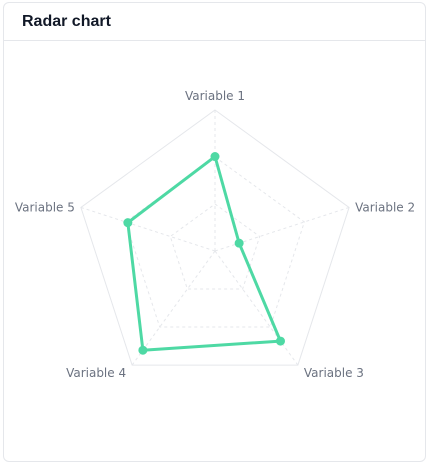  I want to click on card-title: Radar chart, so click(66, 21).